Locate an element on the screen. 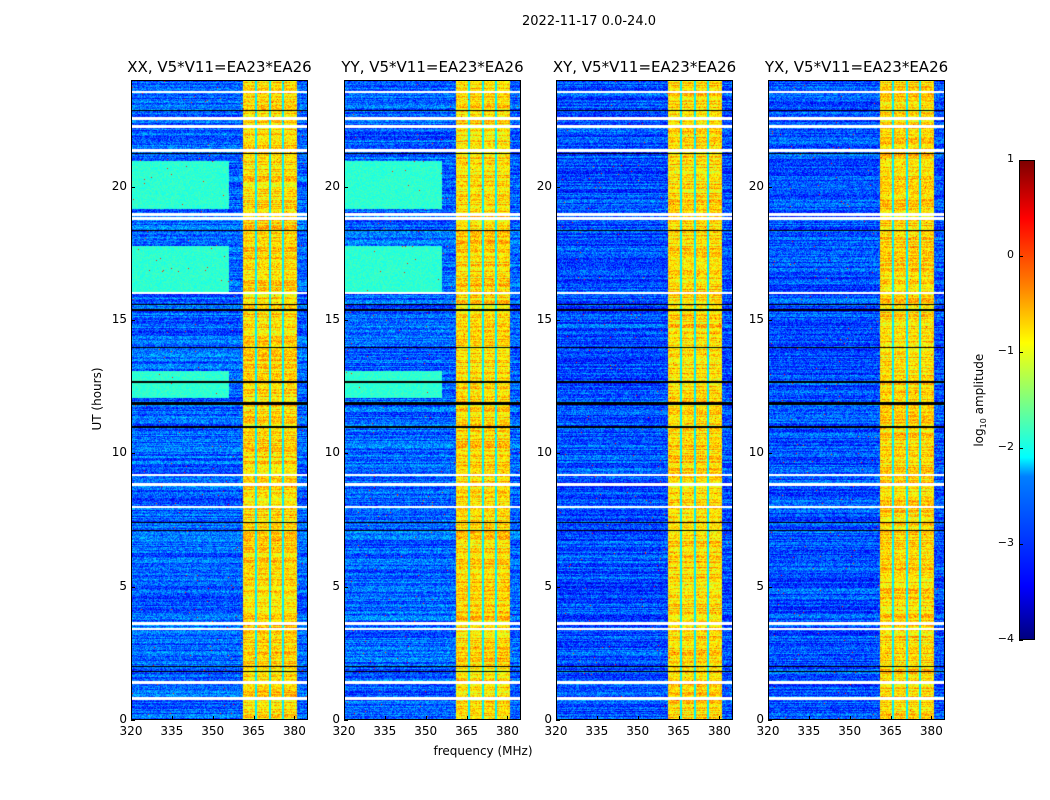 The height and width of the screenshot is (800, 1050). colorbar-tick-label: −2 is located at coordinates (1005, 446).